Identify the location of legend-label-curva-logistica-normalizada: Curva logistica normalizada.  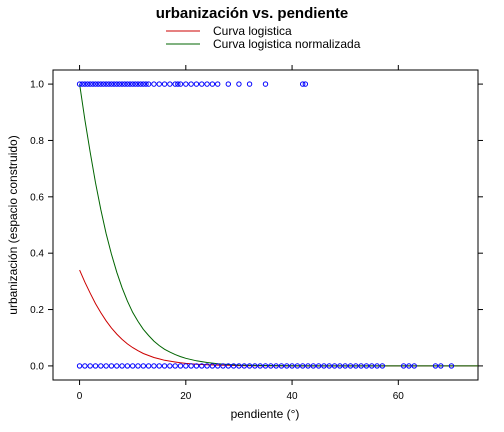
(287, 44).